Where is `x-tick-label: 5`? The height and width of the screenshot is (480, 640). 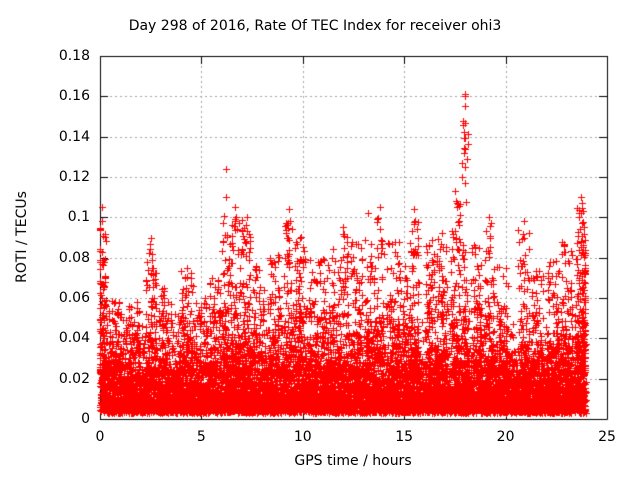
x-tick-label: 5 is located at coordinates (201, 437).